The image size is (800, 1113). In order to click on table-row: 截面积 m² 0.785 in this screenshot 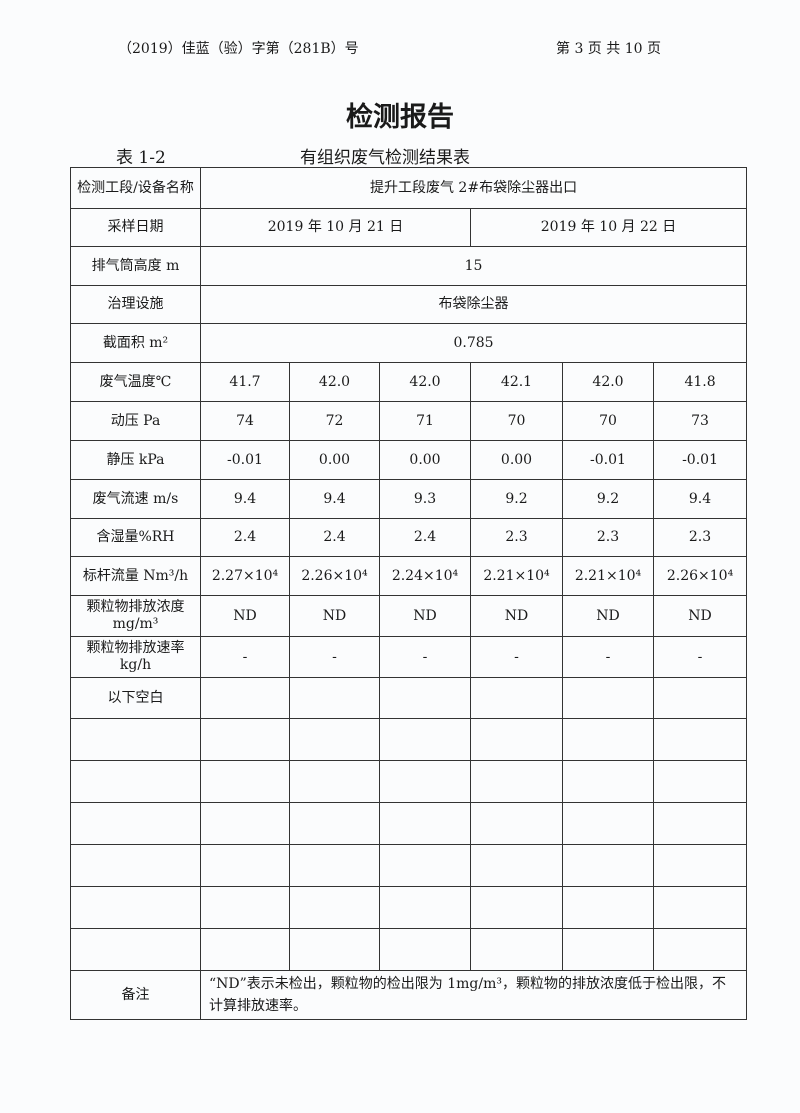, I will do `click(409, 343)`.